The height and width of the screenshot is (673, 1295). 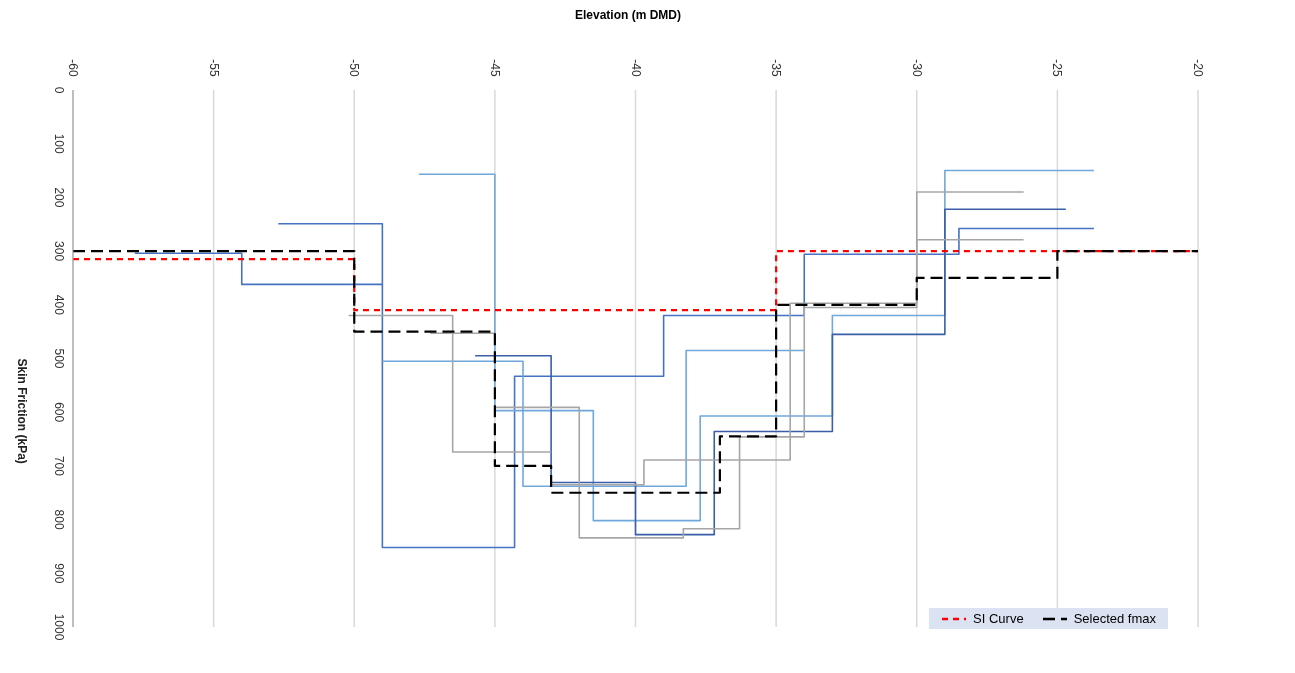 What do you see at coordinates (59, 627) in the screenshot?
I see `y-tick-label: 1000` at bounding box center [59, 627].